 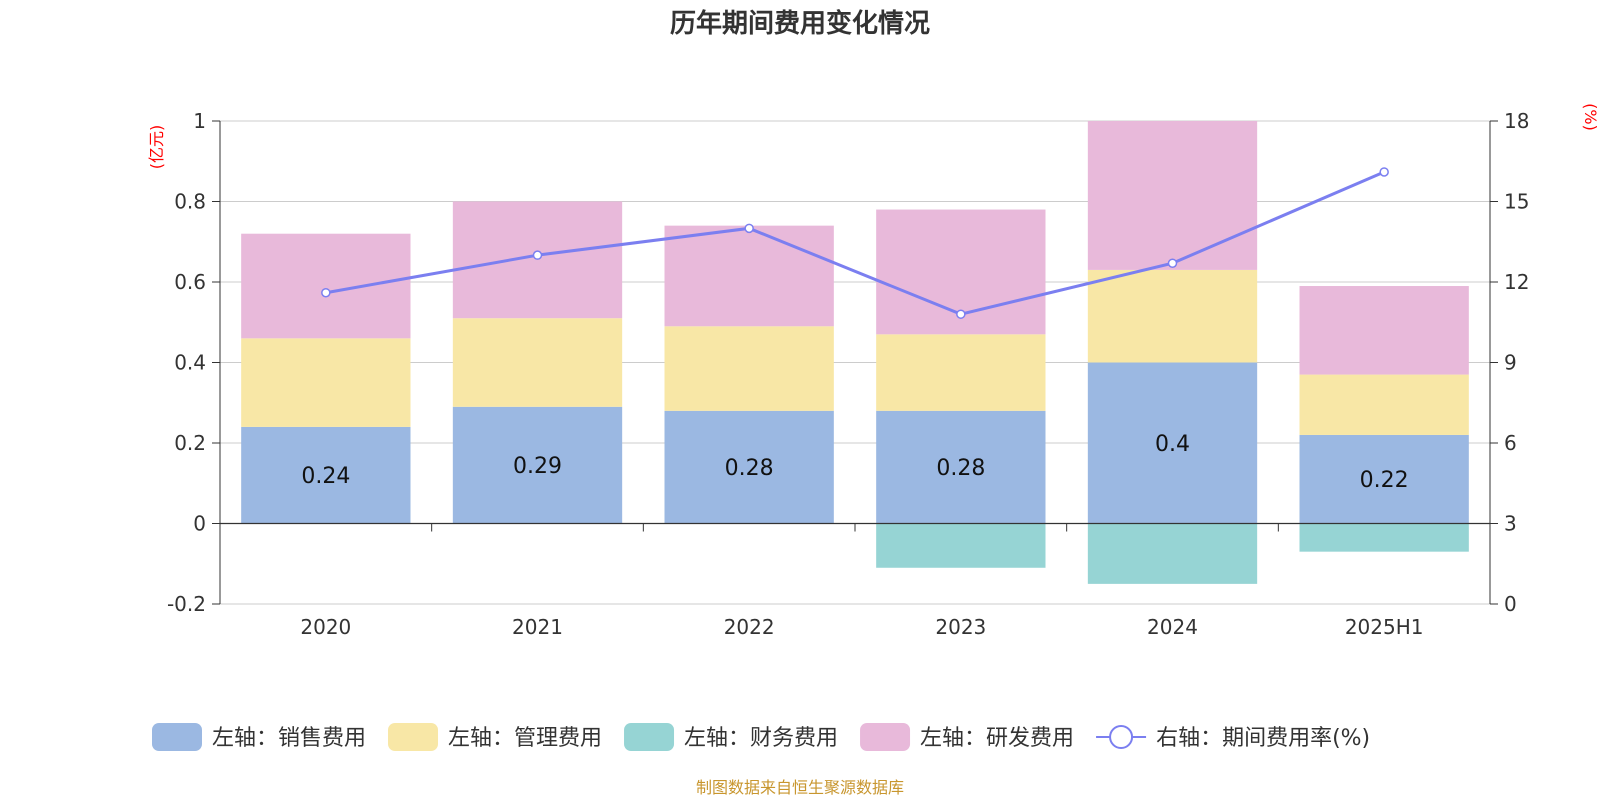 What do you see at coordinates (537, 627) in the screenshot?
I see `x-axis-tick-label: 2021` at bounding box center [537, 627].